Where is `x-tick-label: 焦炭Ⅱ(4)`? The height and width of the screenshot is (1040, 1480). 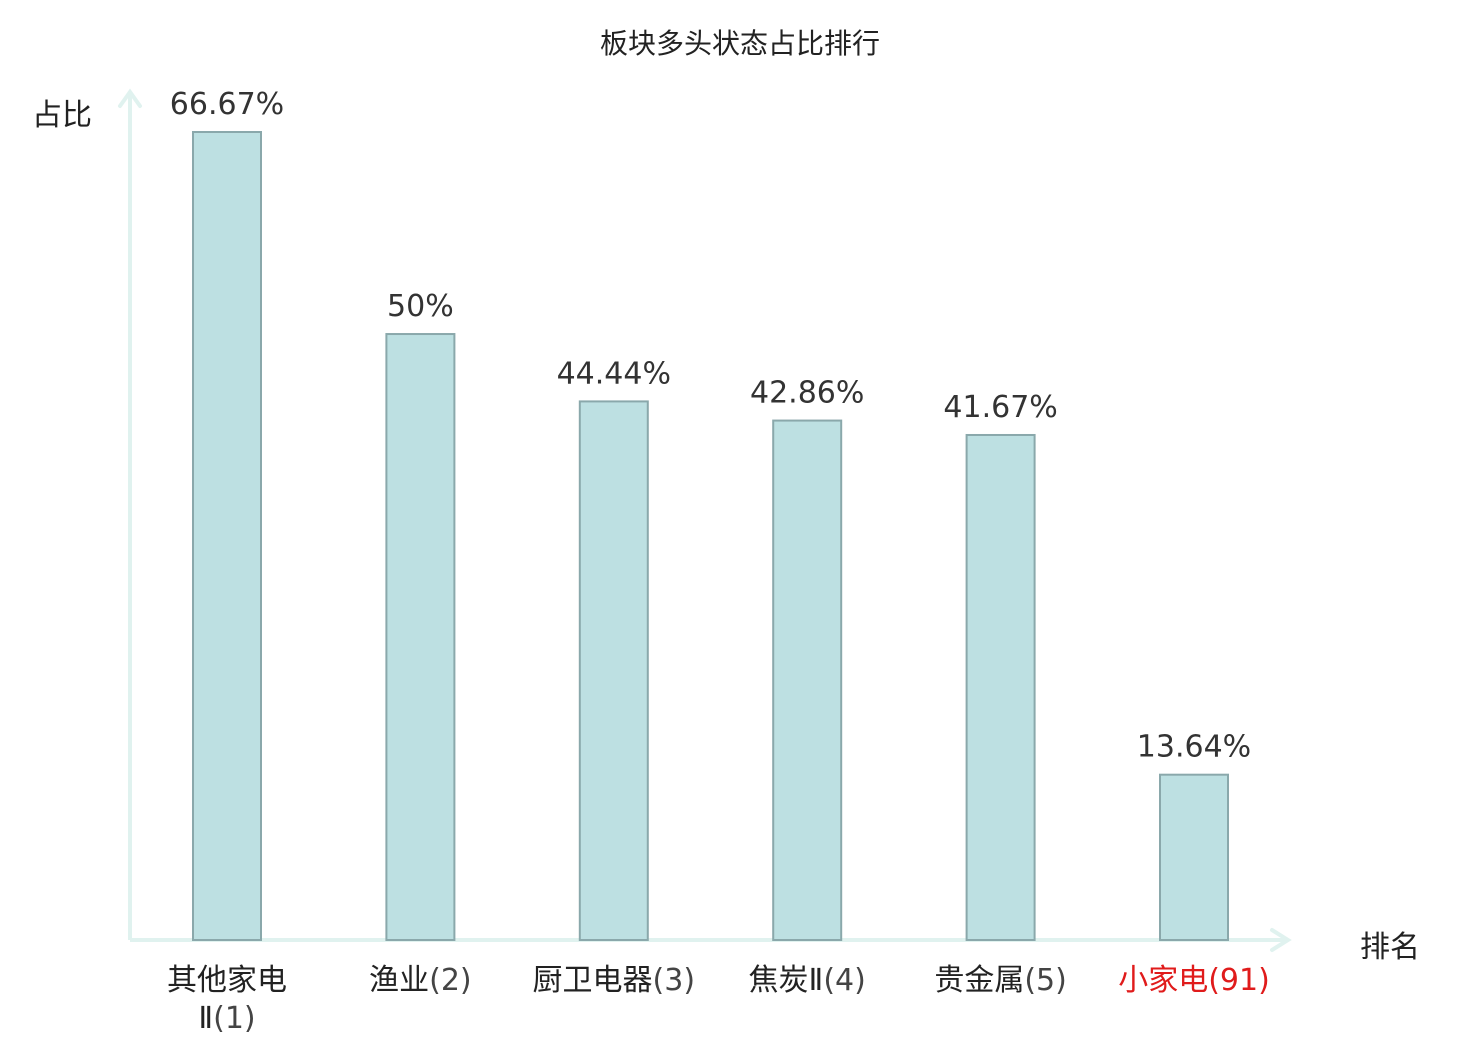 x-tick-label: 焦炭Ⅱ(4) is located at coordinates (807, 981).